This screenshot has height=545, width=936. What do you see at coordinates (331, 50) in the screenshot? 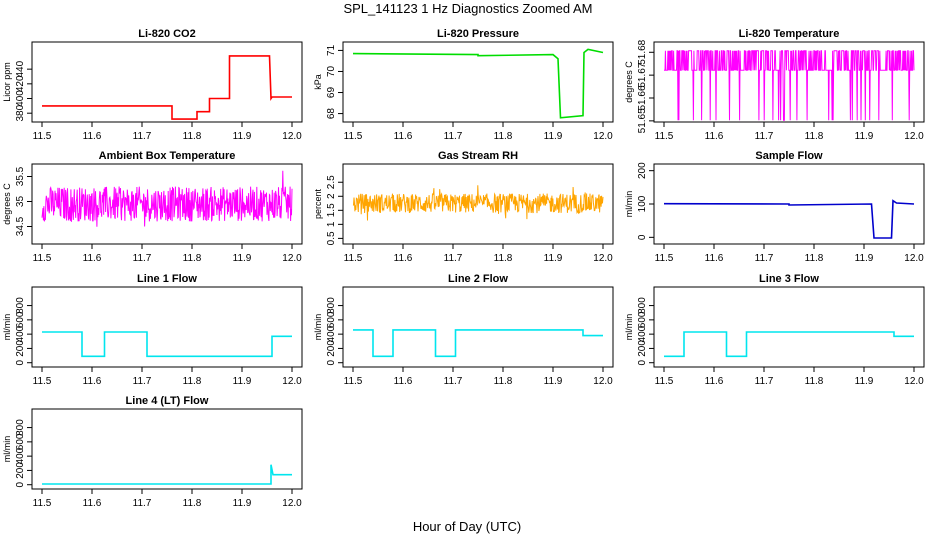
I see `y-tick-label: 71` at bounding box center [331, 50].